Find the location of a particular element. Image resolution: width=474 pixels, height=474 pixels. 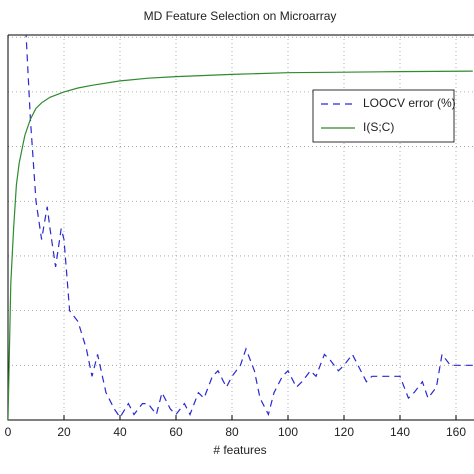

legend: LOOCV error (%) I(S;C) is located at coordinates (384, 116).